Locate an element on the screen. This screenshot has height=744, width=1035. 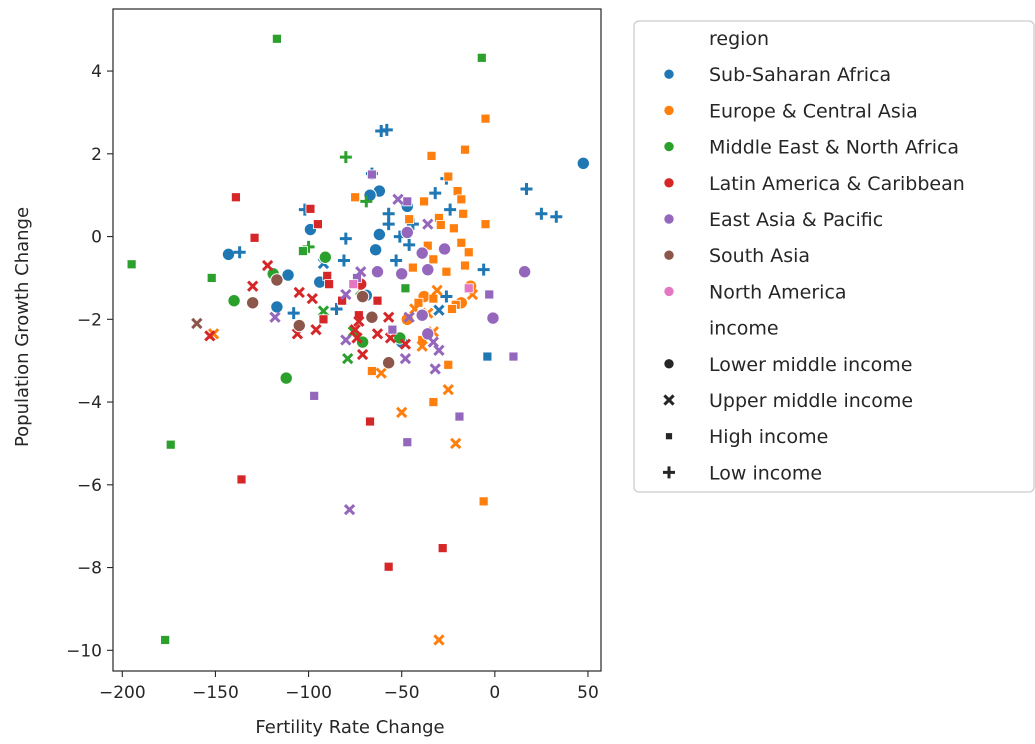
legend-label: High income is located at coordinates (768, 437).